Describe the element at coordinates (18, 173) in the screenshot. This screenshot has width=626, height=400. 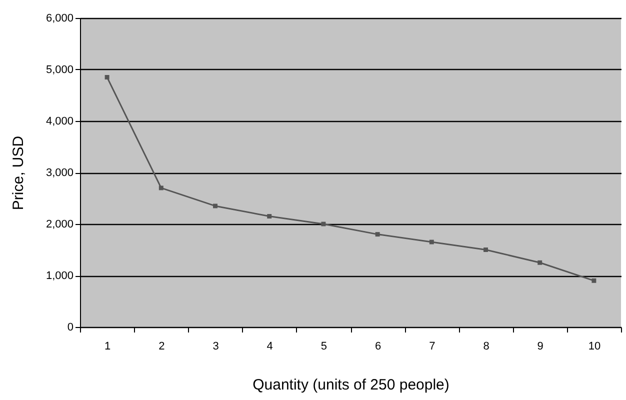
I see `y-axis-title: Price, USD` at that location.